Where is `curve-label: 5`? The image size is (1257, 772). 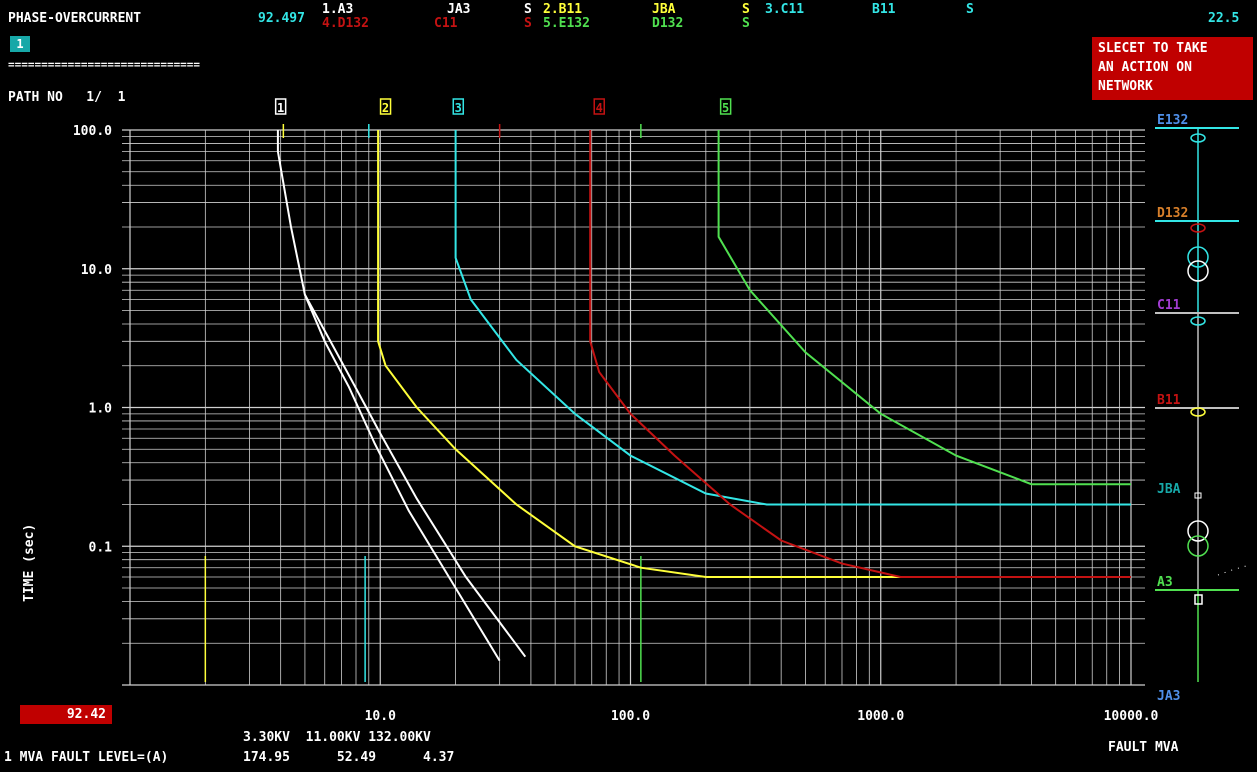 curve-label: 5 is located at coordinates (725, 108).